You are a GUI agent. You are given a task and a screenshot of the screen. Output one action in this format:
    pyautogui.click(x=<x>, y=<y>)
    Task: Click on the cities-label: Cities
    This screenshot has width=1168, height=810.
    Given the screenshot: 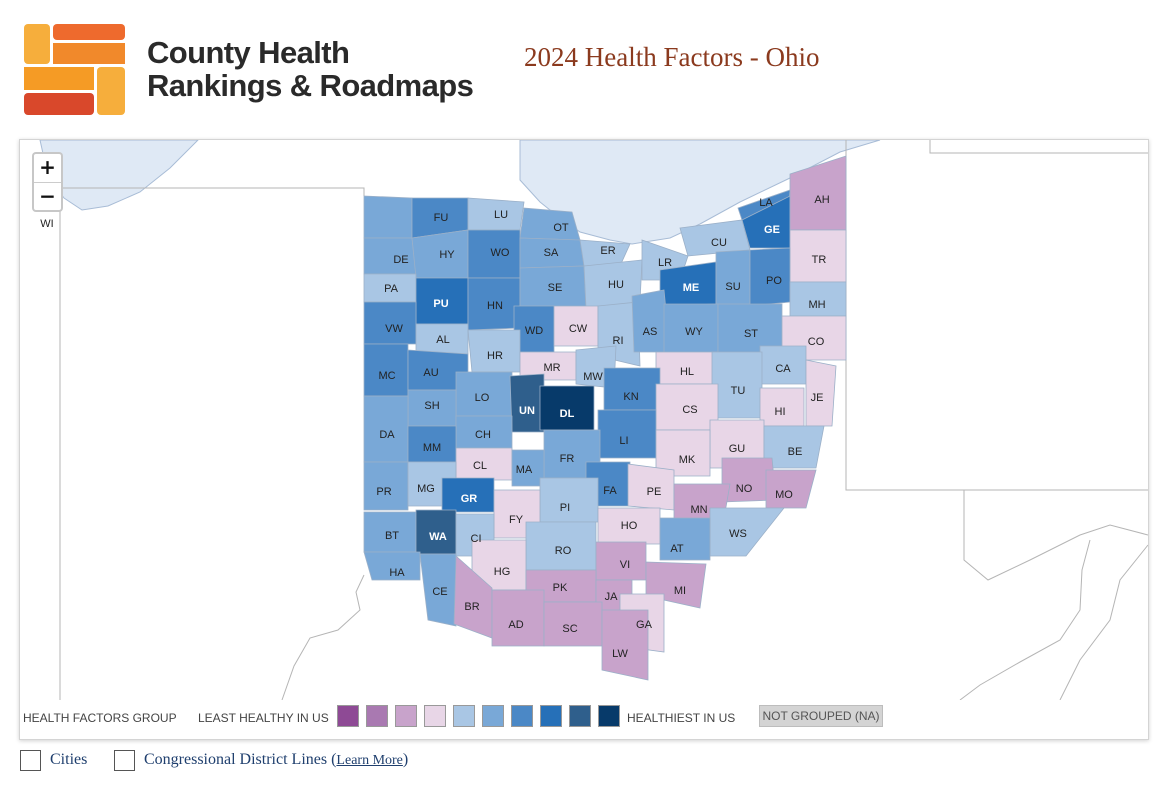 What is the action you would take?
    pyautogui.click(x=69, y=759)
    